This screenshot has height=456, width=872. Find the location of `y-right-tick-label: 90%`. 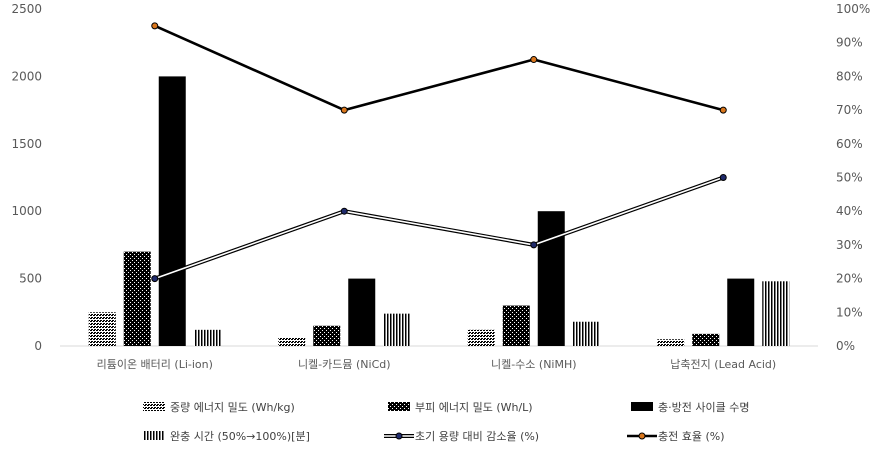

y-right-tick-label: 90% is located at coordinates (849, 43).